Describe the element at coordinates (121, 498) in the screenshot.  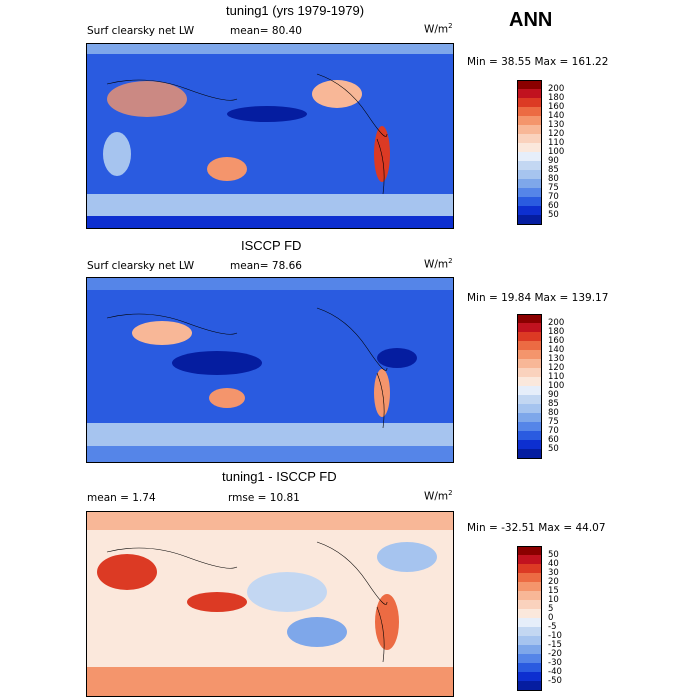
I see `panel3-mean: mean = 1.74` at that location.